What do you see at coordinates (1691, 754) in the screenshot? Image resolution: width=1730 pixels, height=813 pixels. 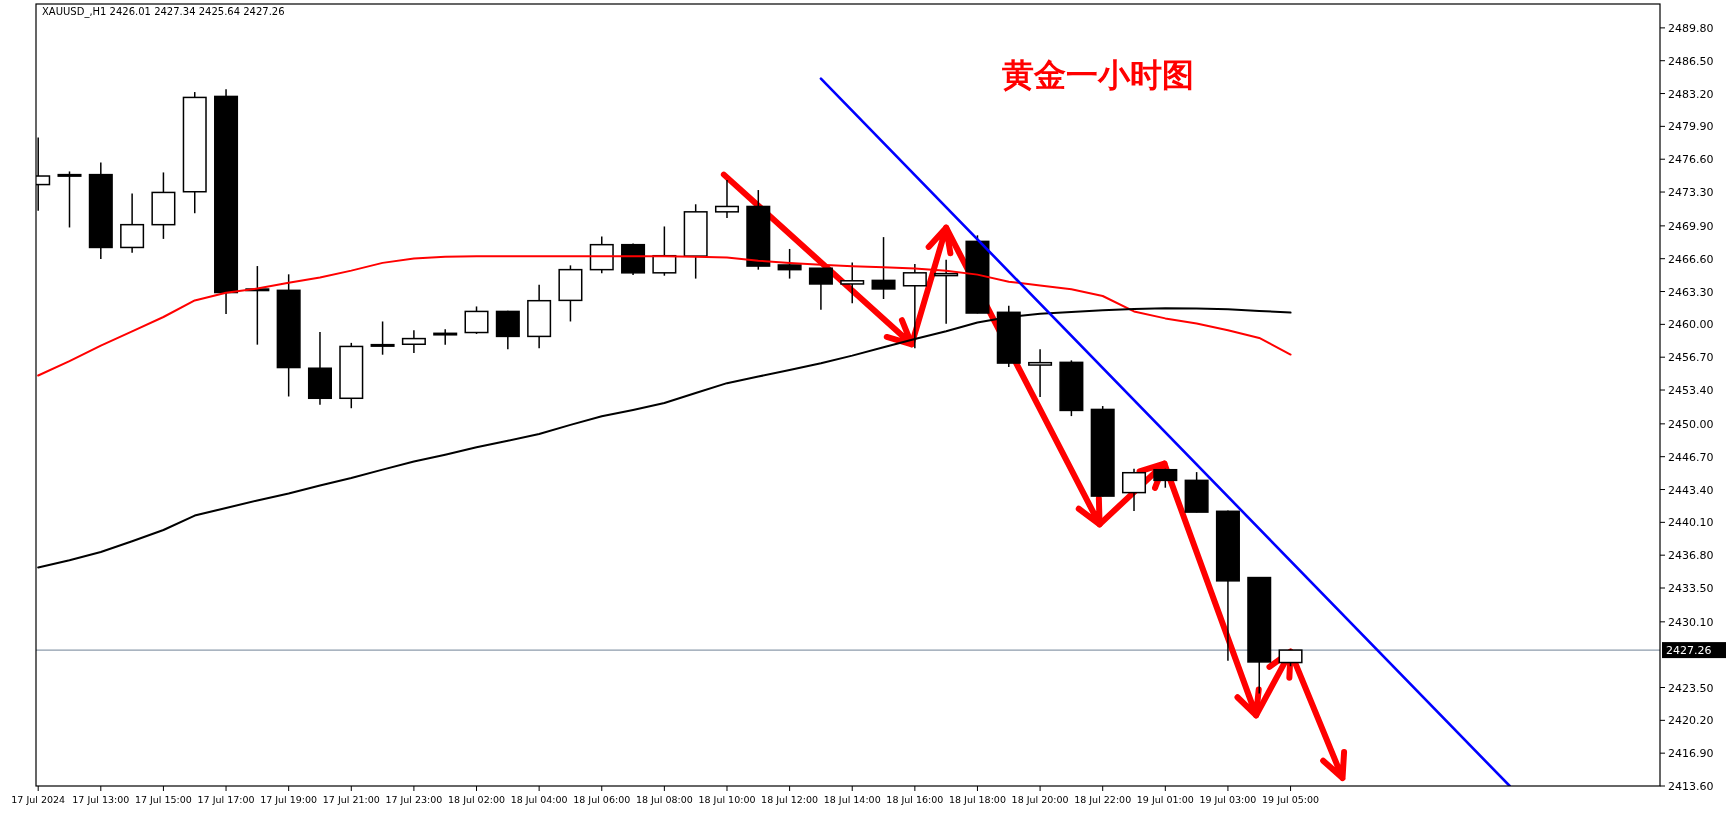 I see `y-tick-label: 2416.90` at bounding box center [1691, 754].